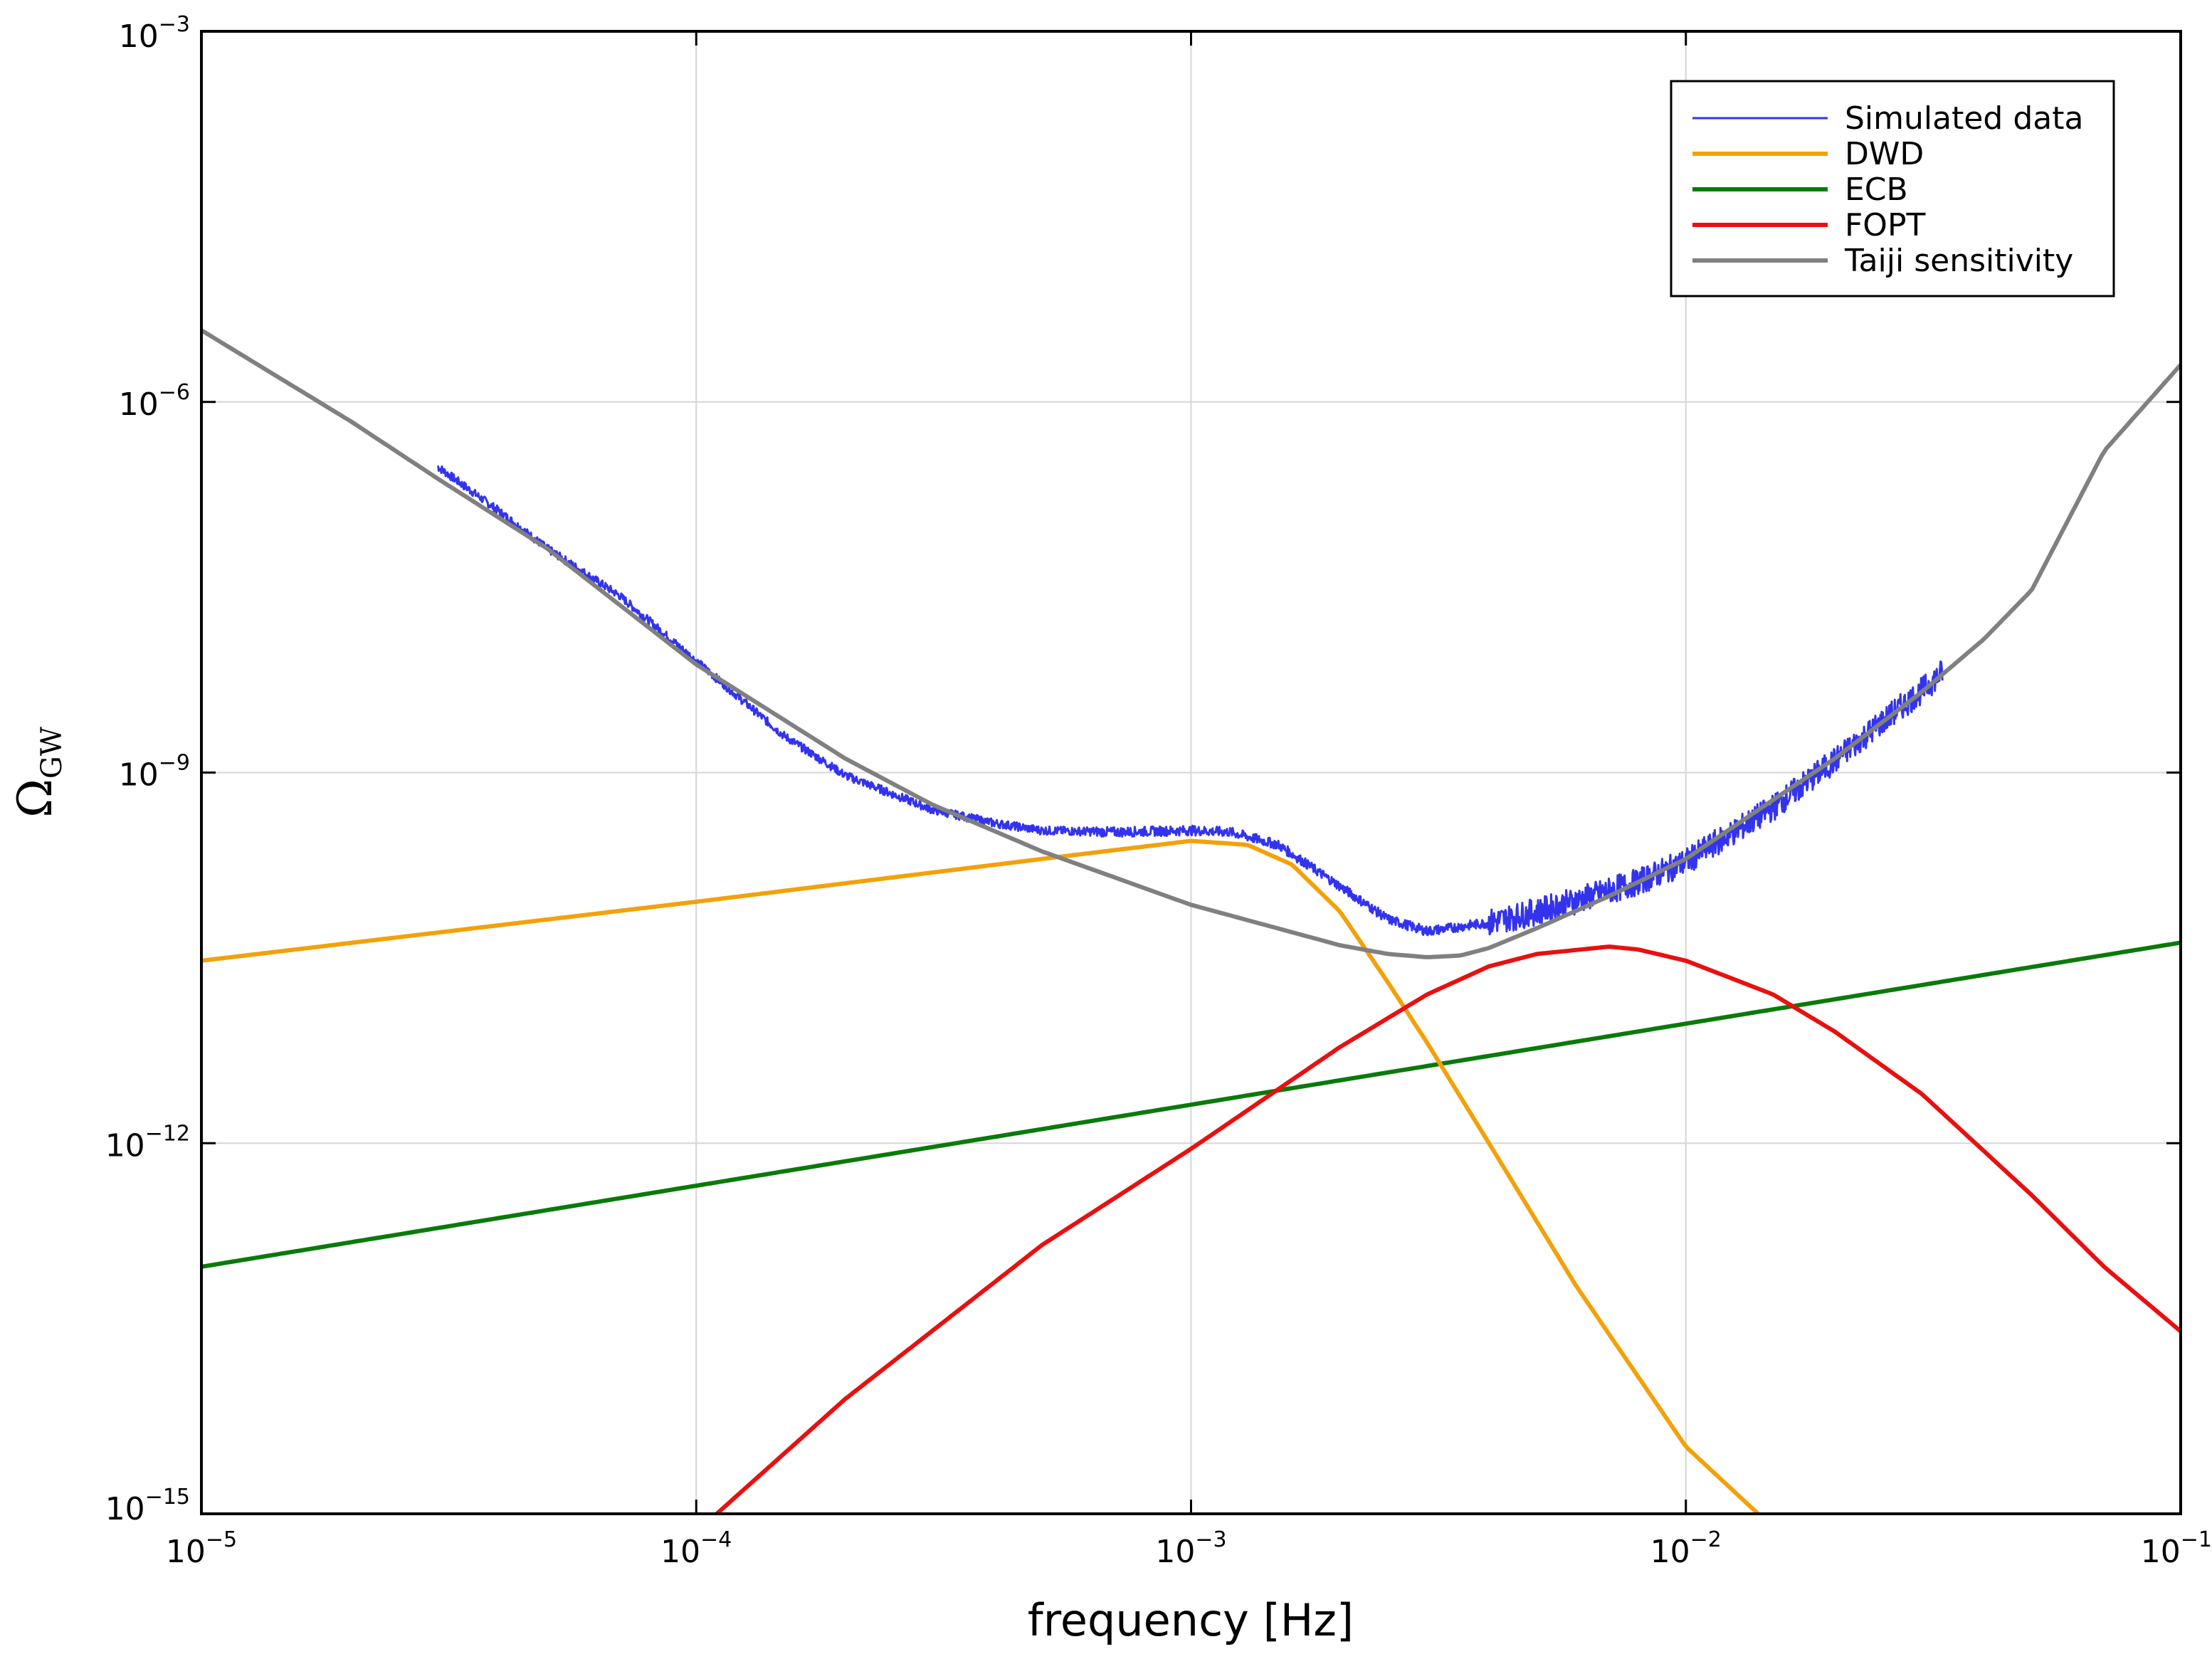  I want to click on y-tick-label: 10⁻³, so click(154, 33).